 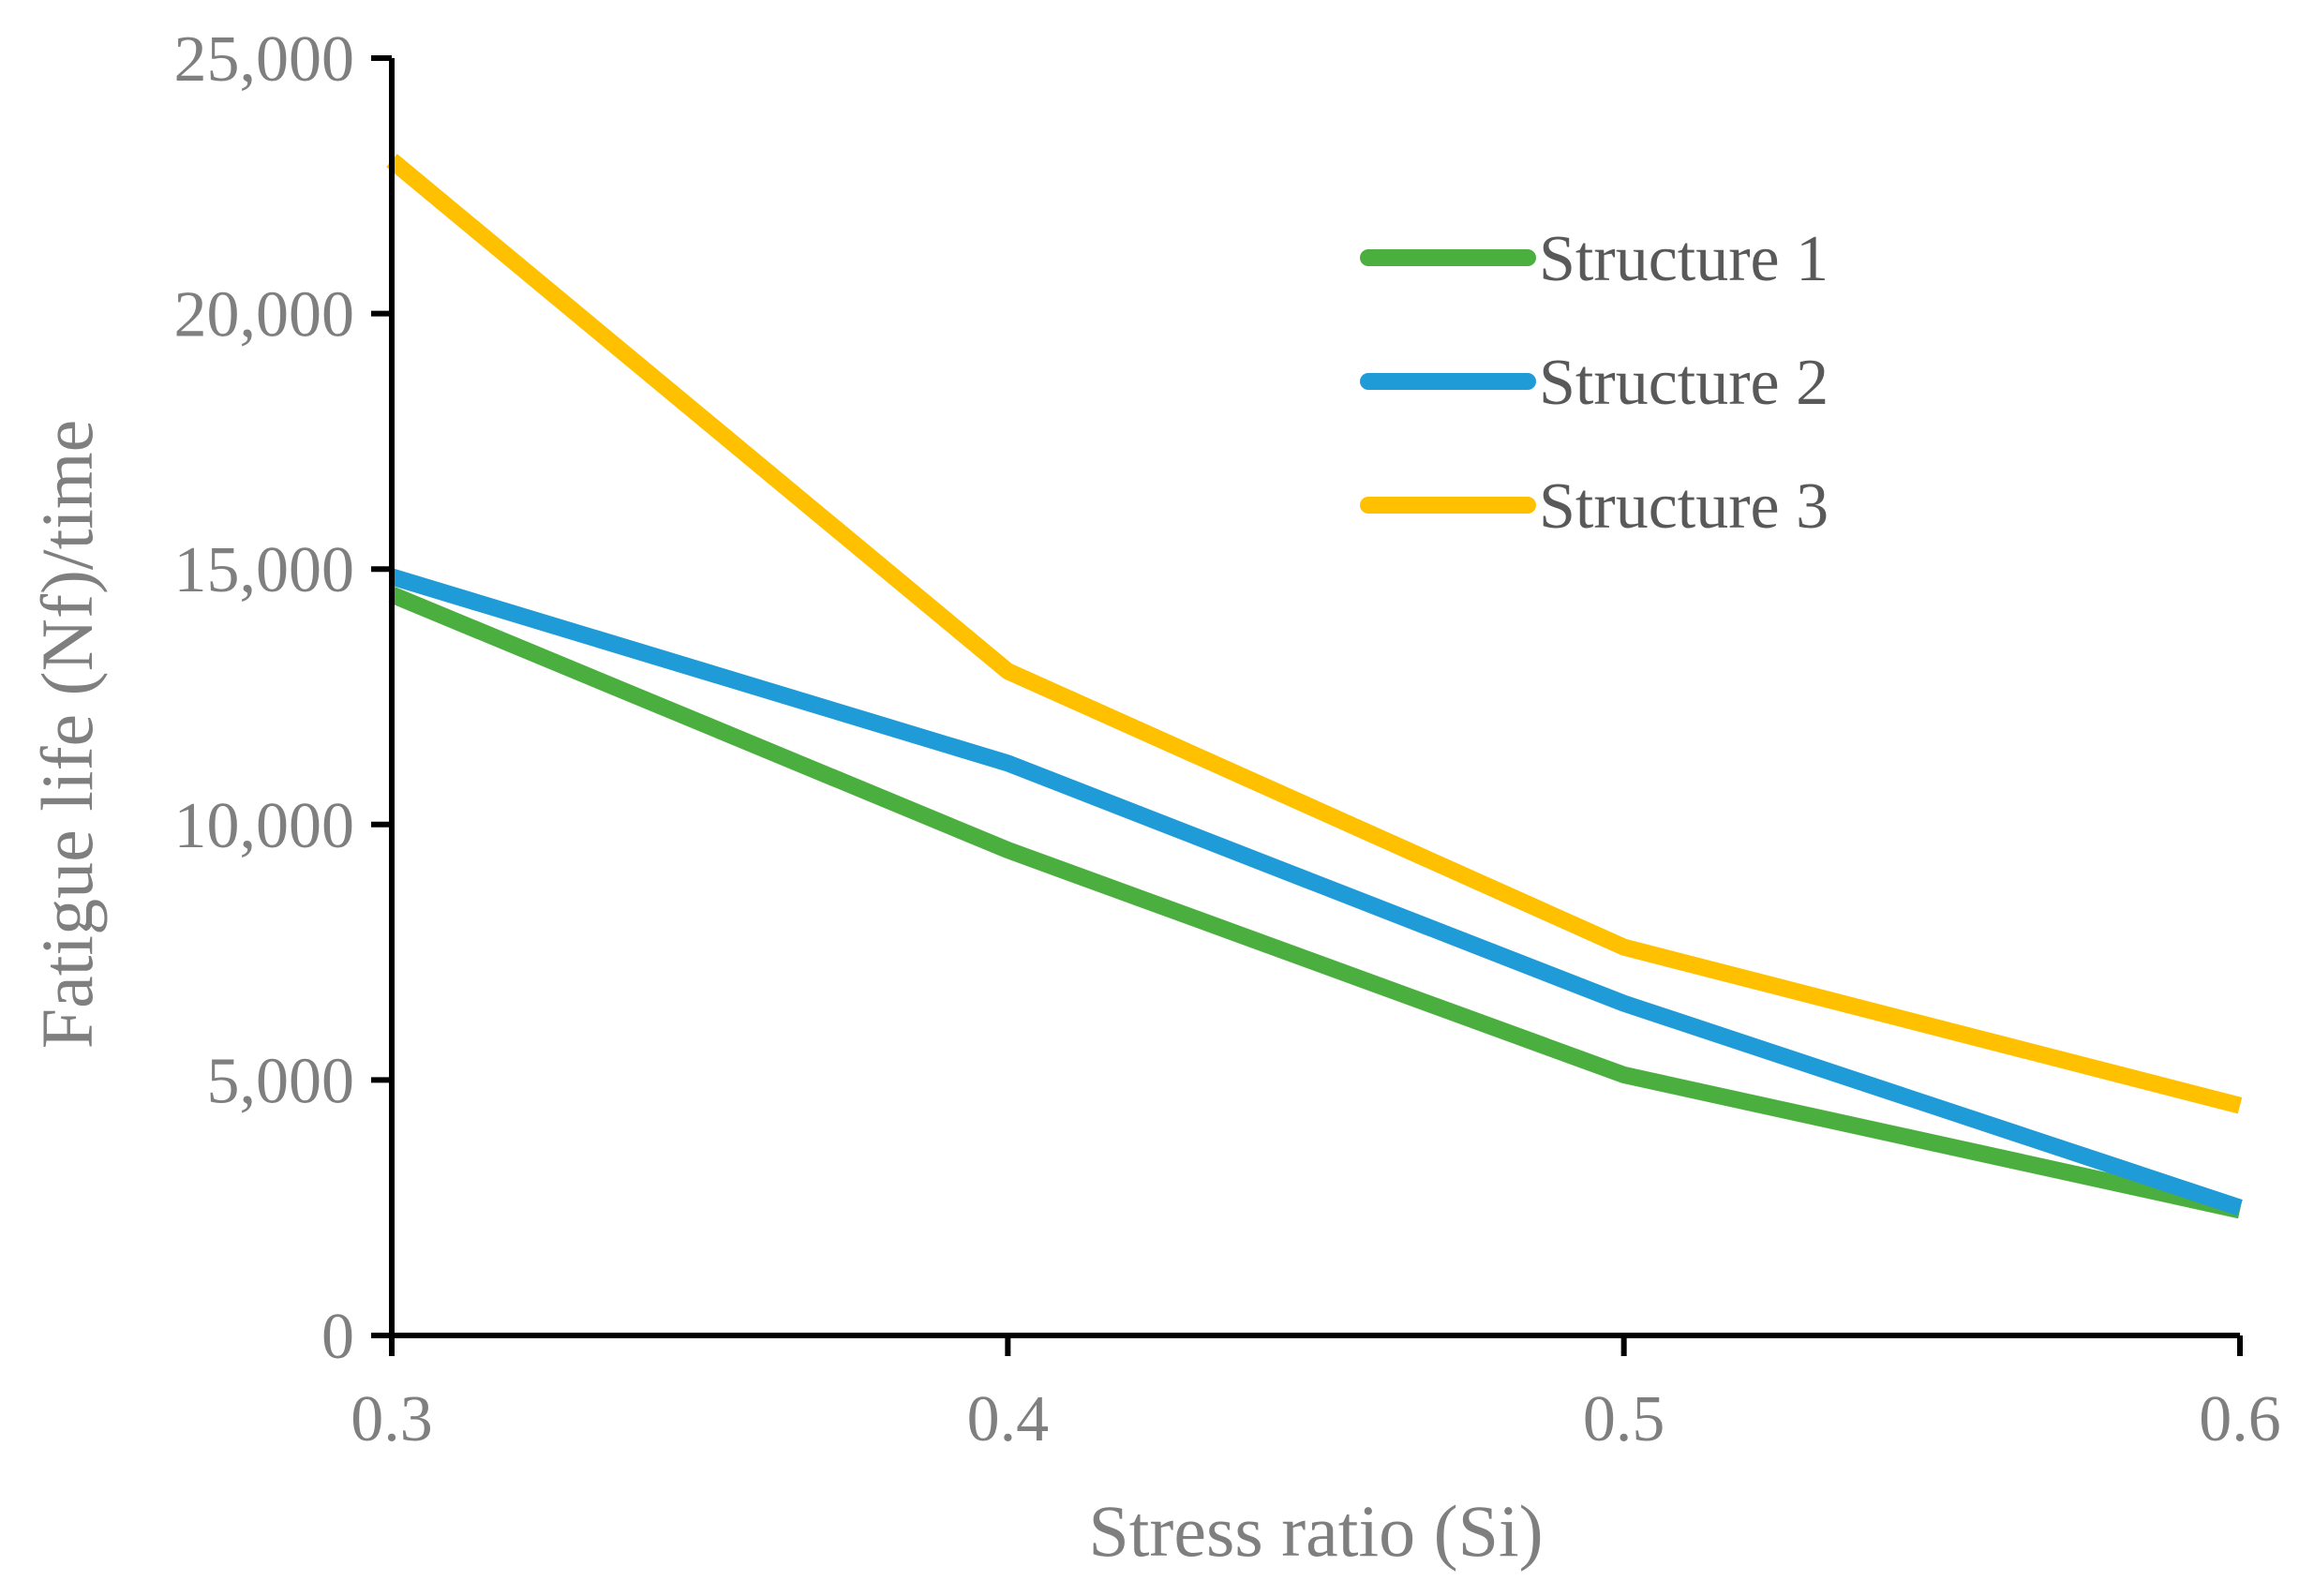 I want to click on y-tick-label: 0, so click(x=337, y=1337).